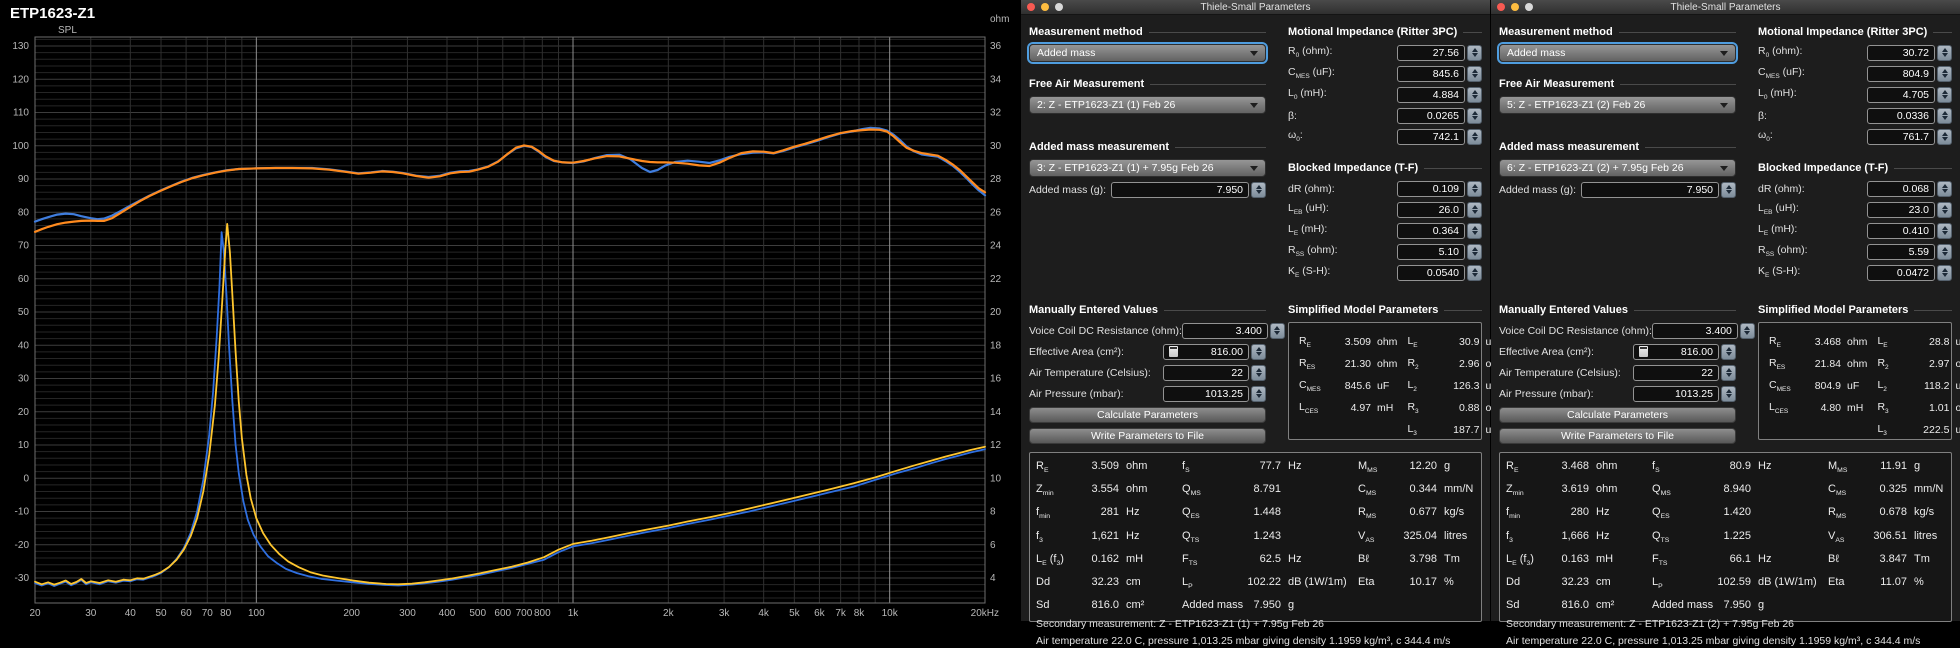  I want to click on measurement-method-select: Added mass, so click(1617, 53).